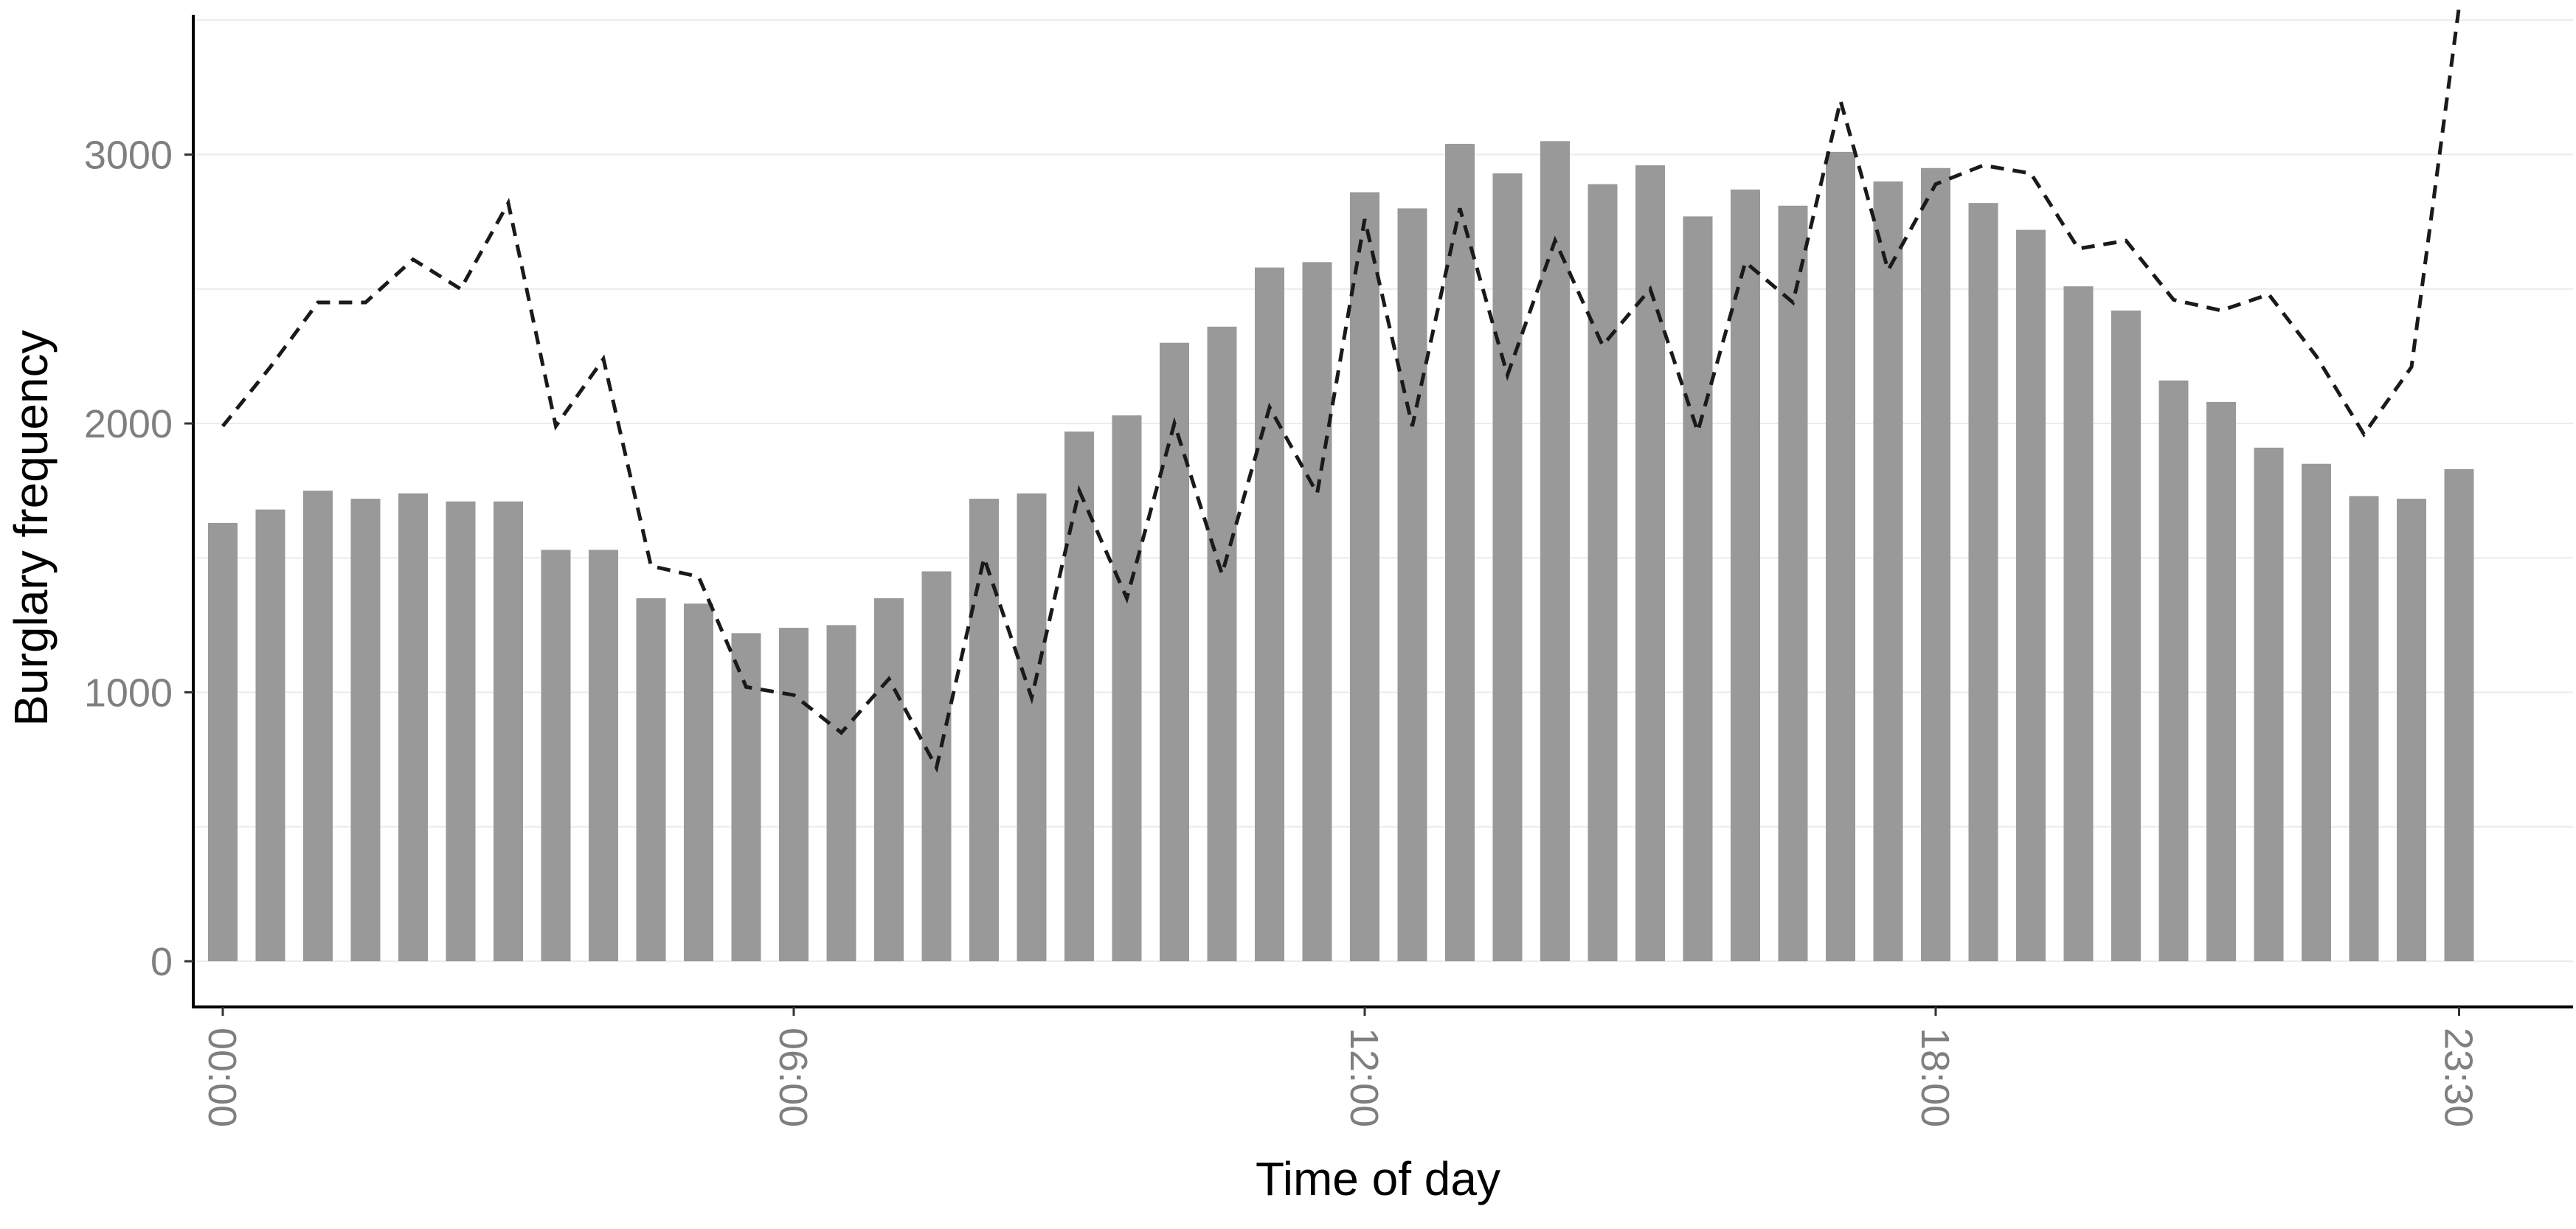  What do you see at coordinates (2459, 1077) in the screenshot?
I see `x-tick-label: 23:30` at bounding box center [2459, 1077].